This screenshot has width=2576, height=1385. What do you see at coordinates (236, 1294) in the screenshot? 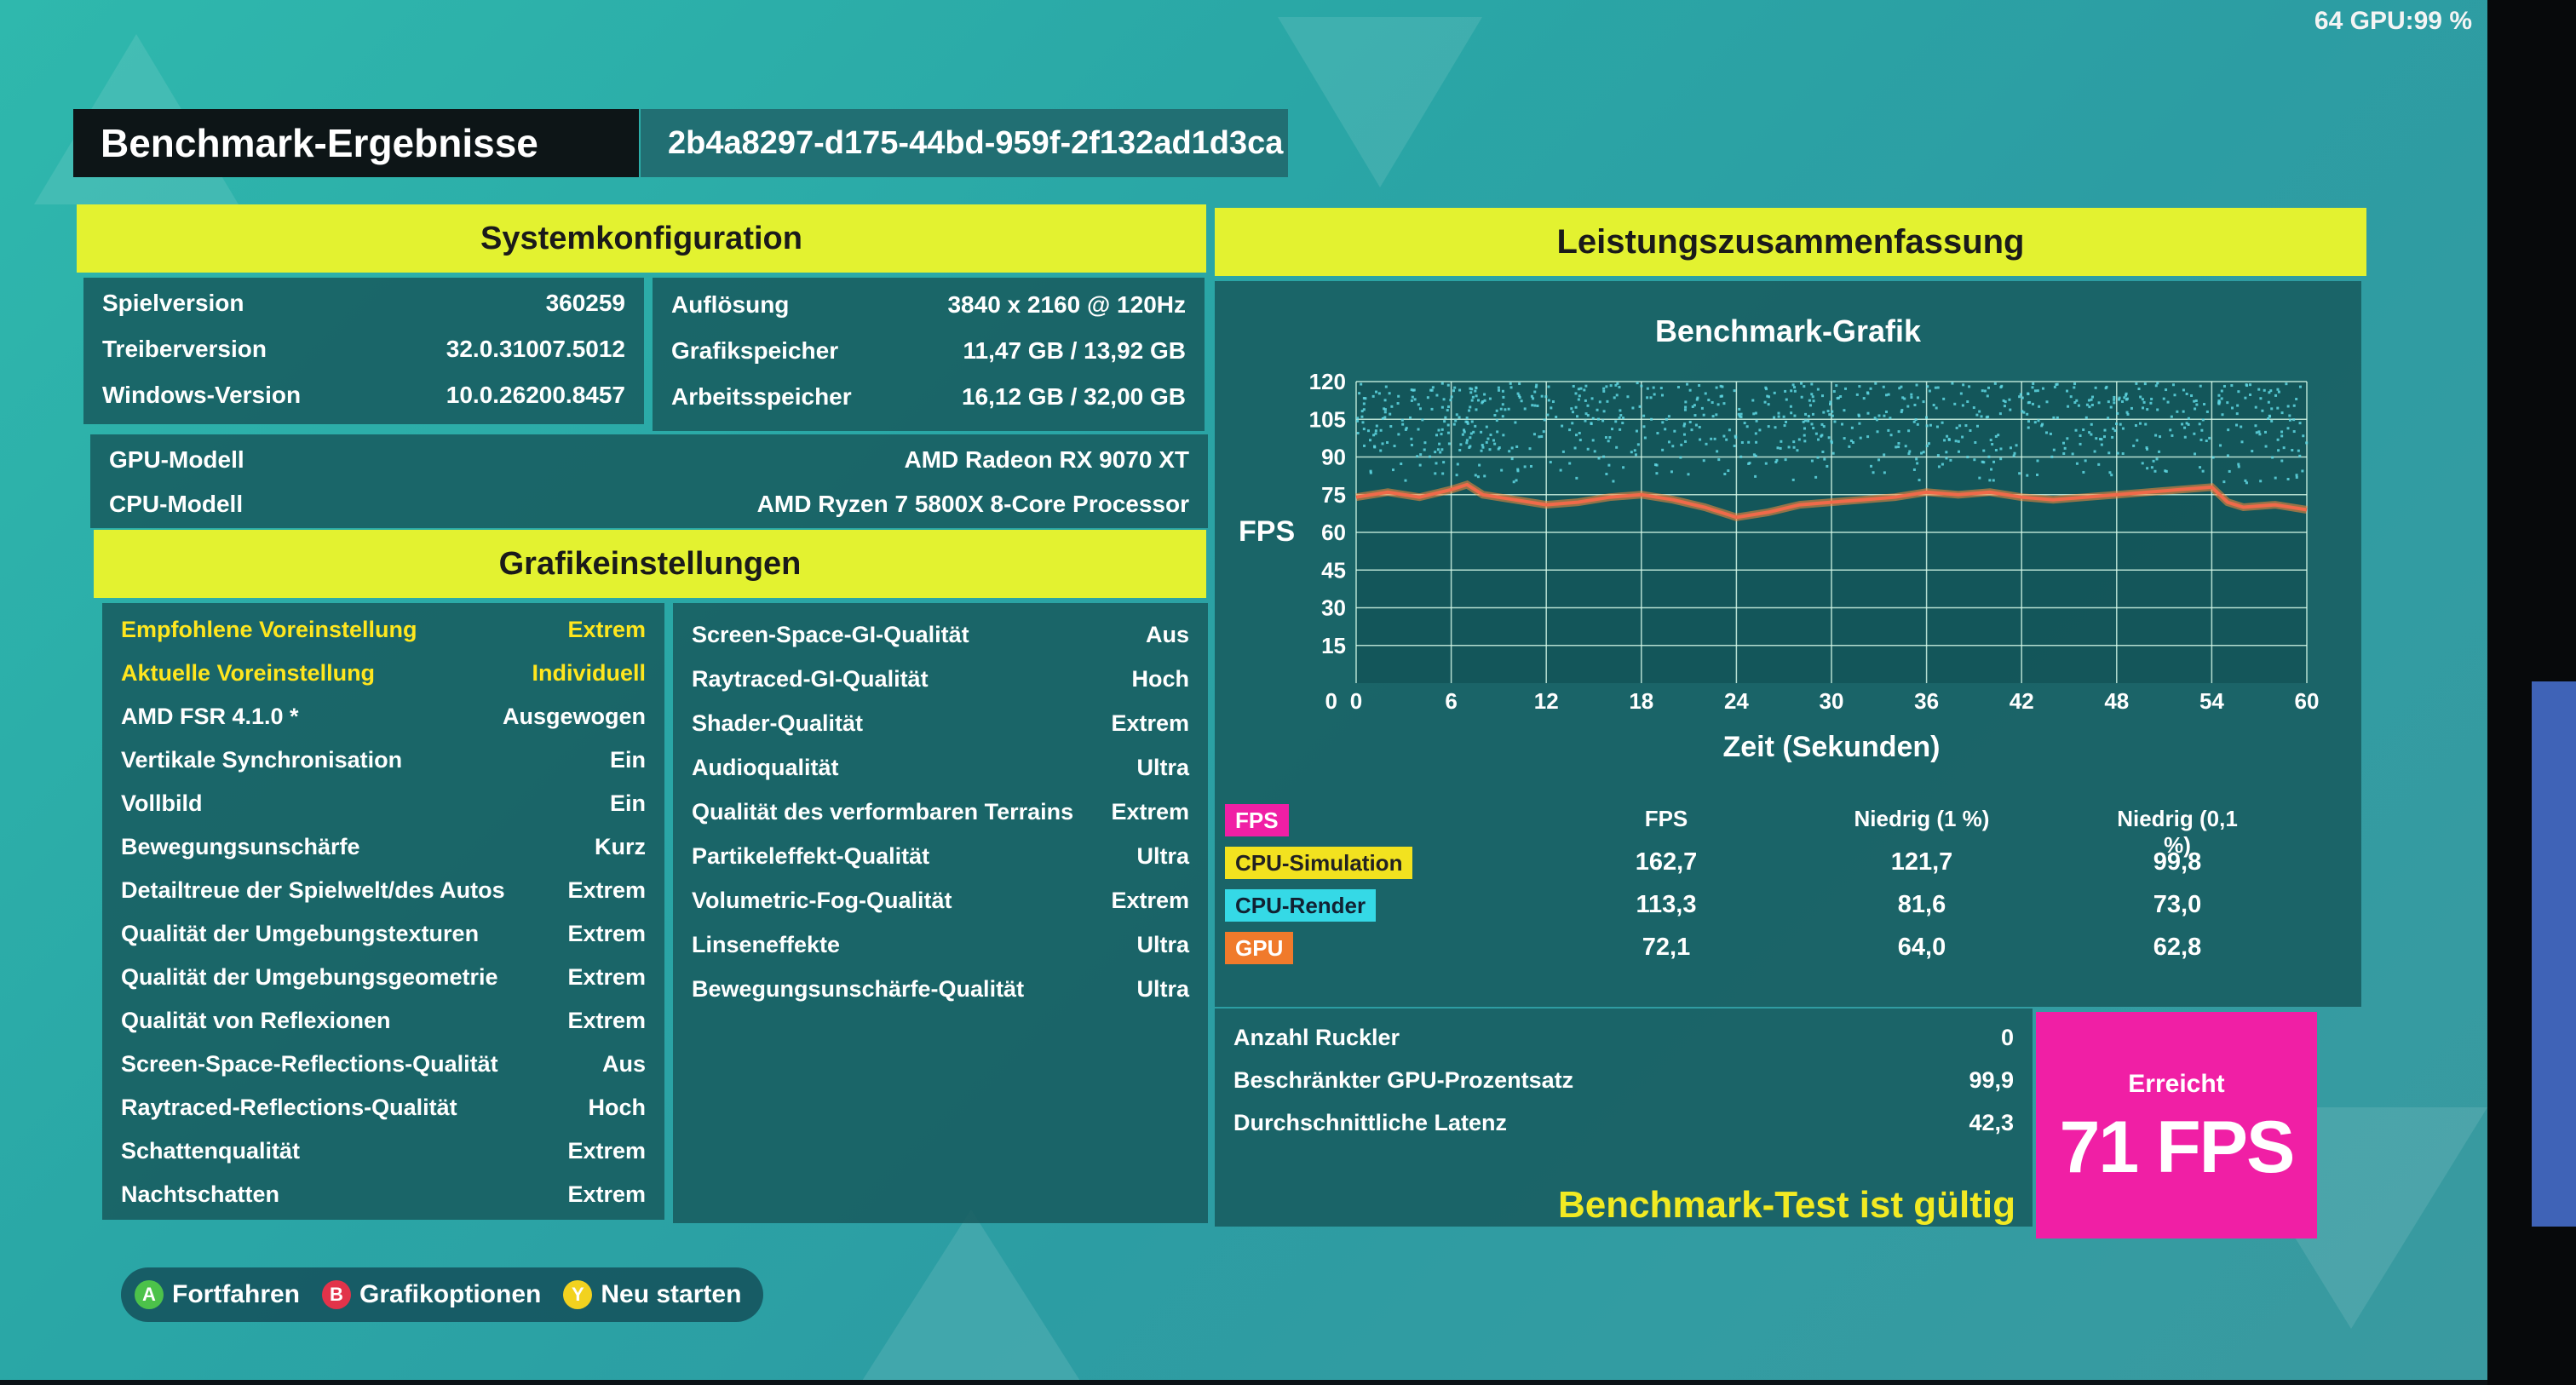
I see `button-label: Fortfahren` at bounding box center [236, 1294].